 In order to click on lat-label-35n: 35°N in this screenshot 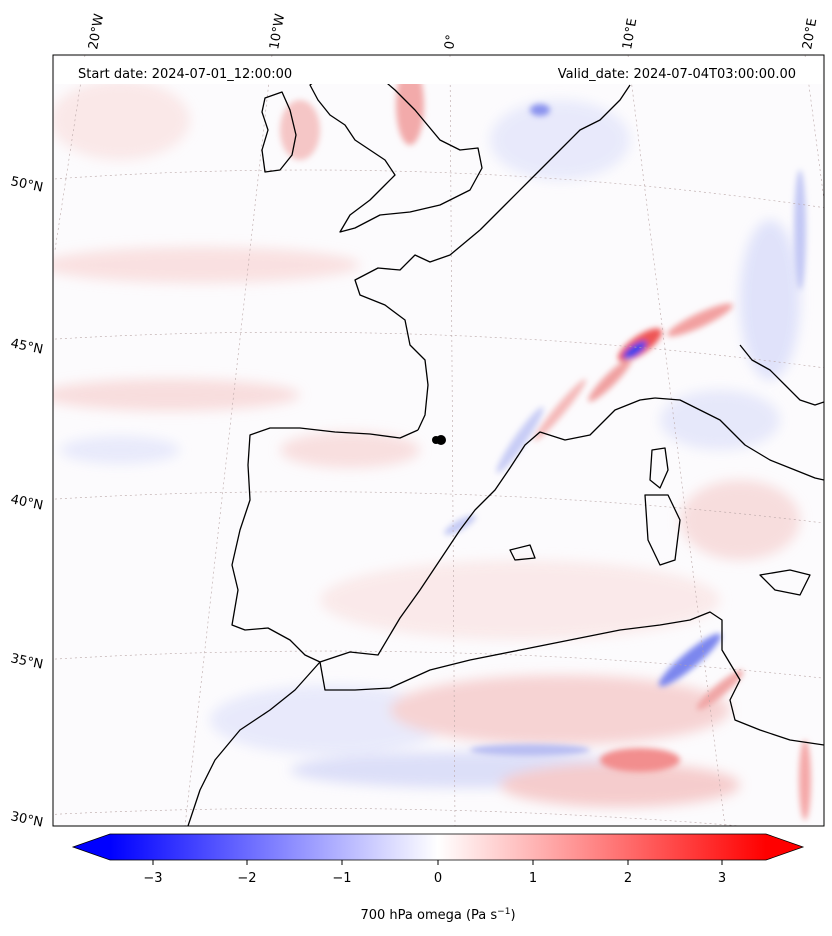, I will do `click(26, 661)`.